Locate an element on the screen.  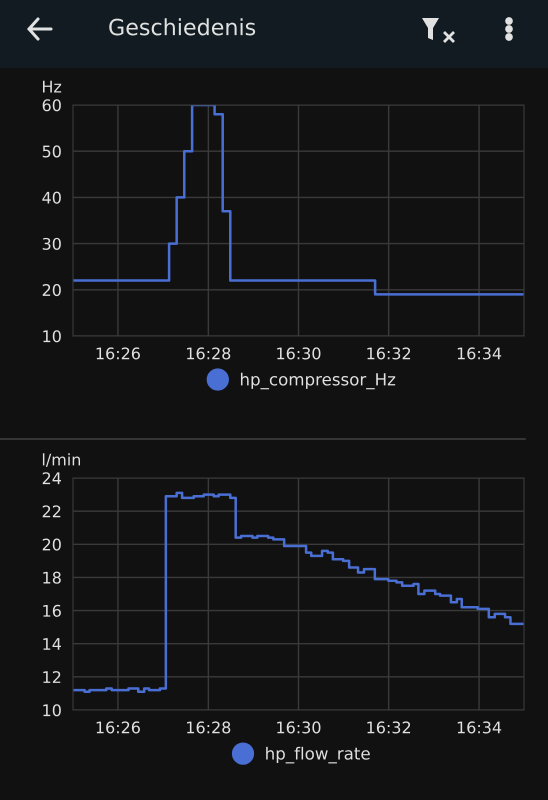
y-tick-label: 22 is located at coordinates (51, 511).